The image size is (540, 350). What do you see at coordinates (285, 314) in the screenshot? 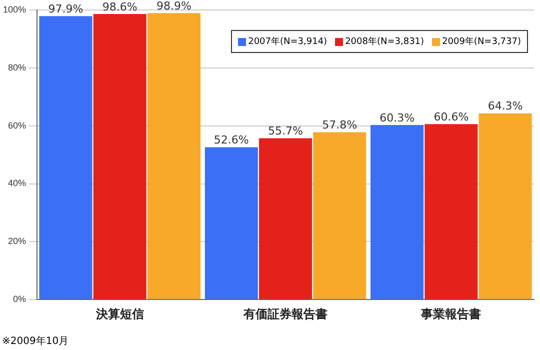
I see `x-tick-label: 有価証券報告書` at bounding box center [285, 314].